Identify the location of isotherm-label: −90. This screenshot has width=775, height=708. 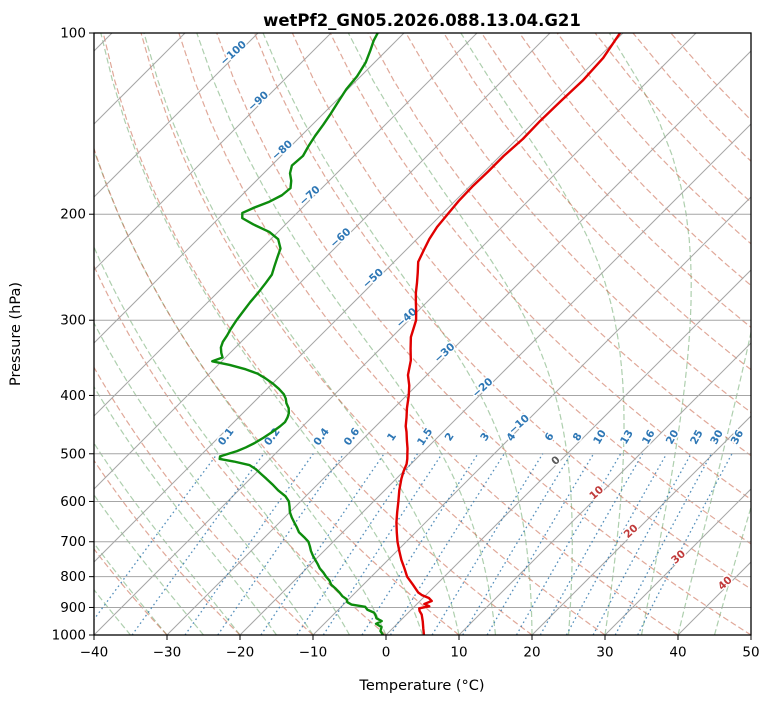
(258, 101).